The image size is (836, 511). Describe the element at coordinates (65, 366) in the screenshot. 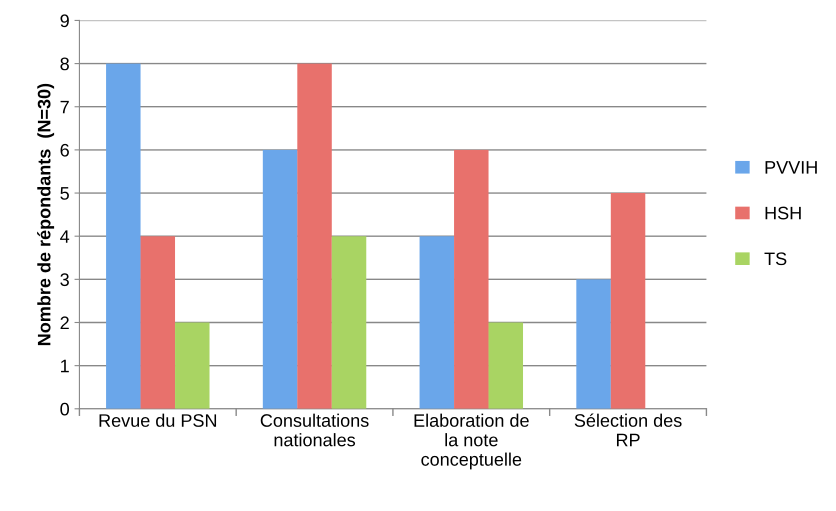

I see `y-tick-label: 1` at that location.